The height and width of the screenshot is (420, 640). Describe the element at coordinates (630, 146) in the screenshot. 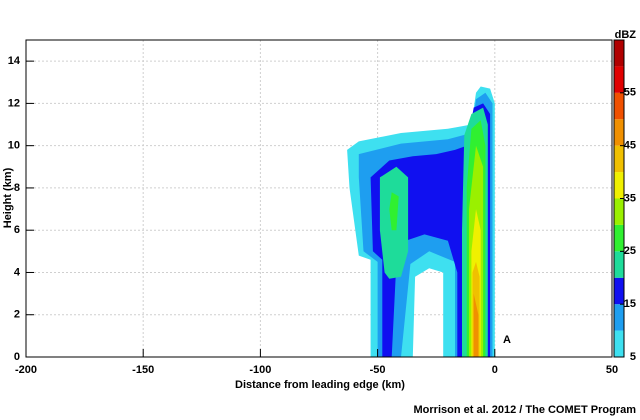

I see `colorbar-tick-label: 45` at that location.